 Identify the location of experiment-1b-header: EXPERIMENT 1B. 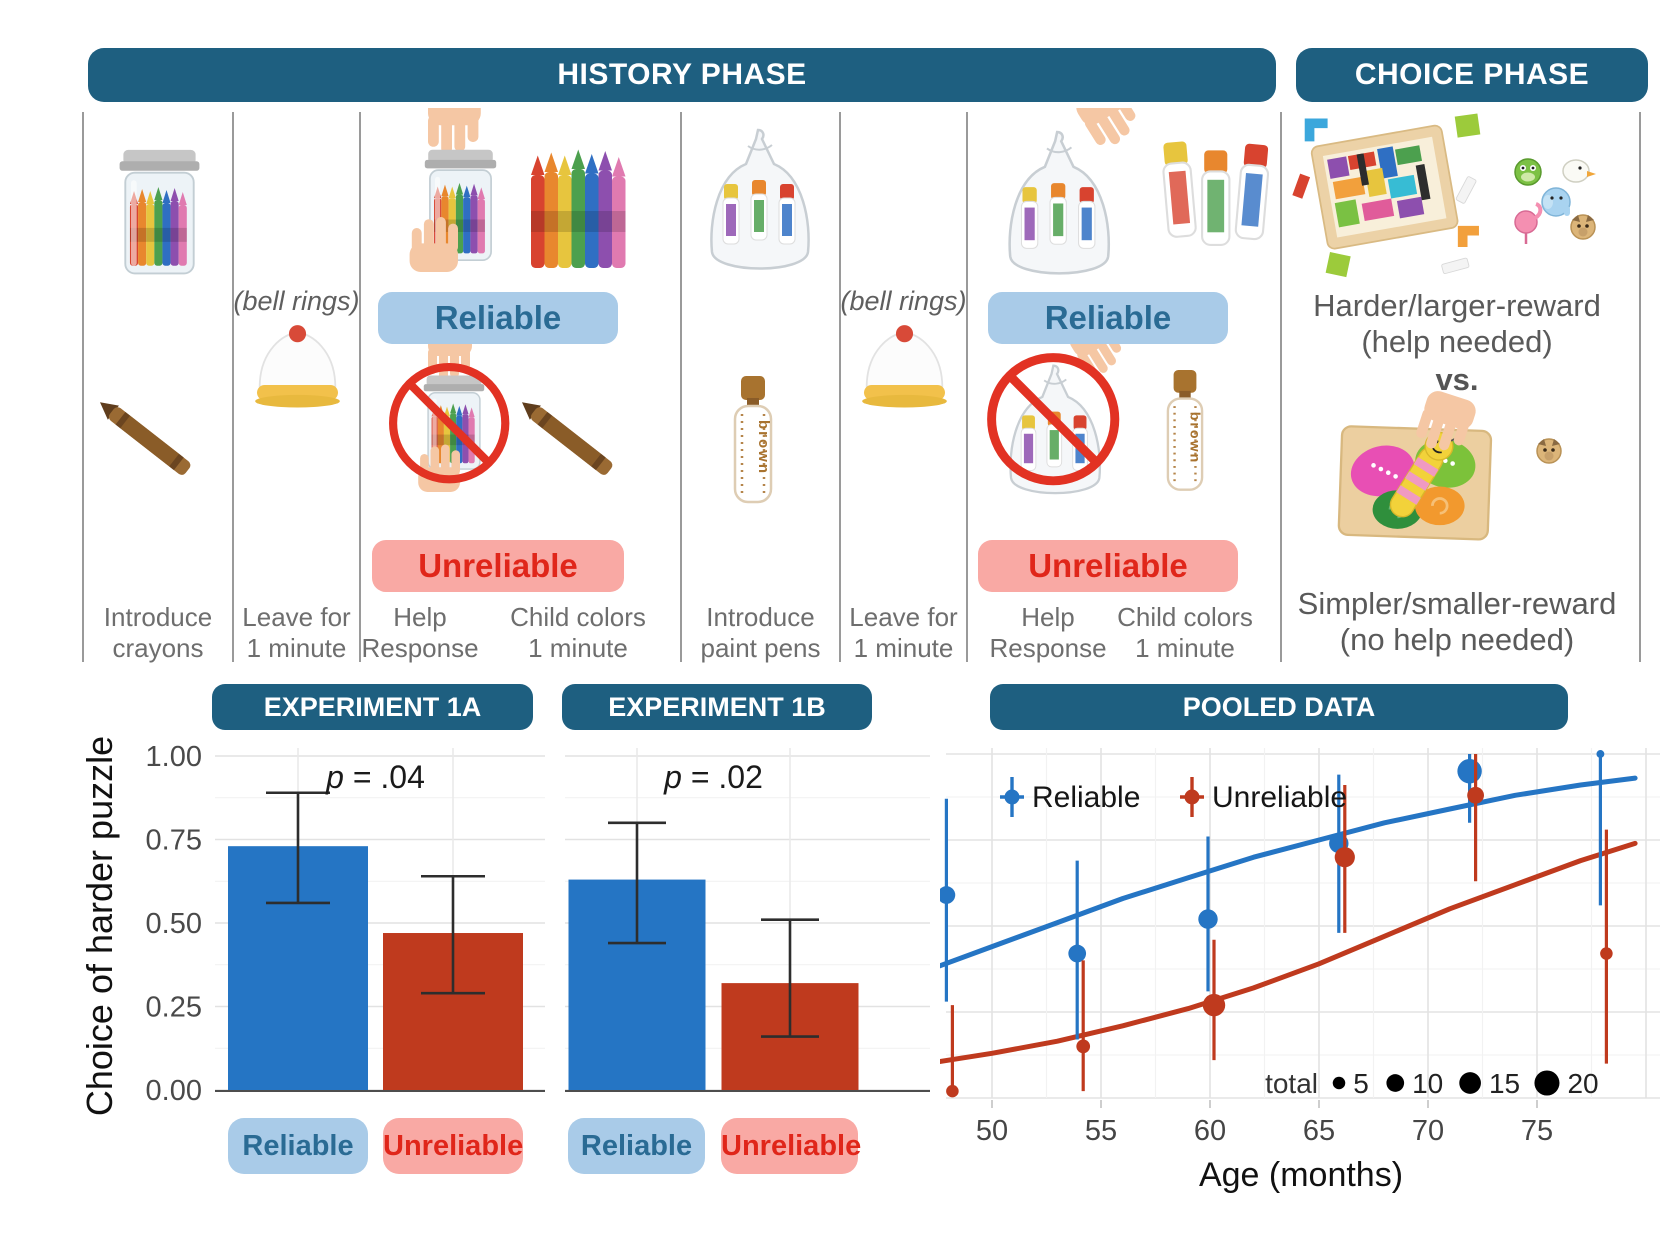
(717, 707).